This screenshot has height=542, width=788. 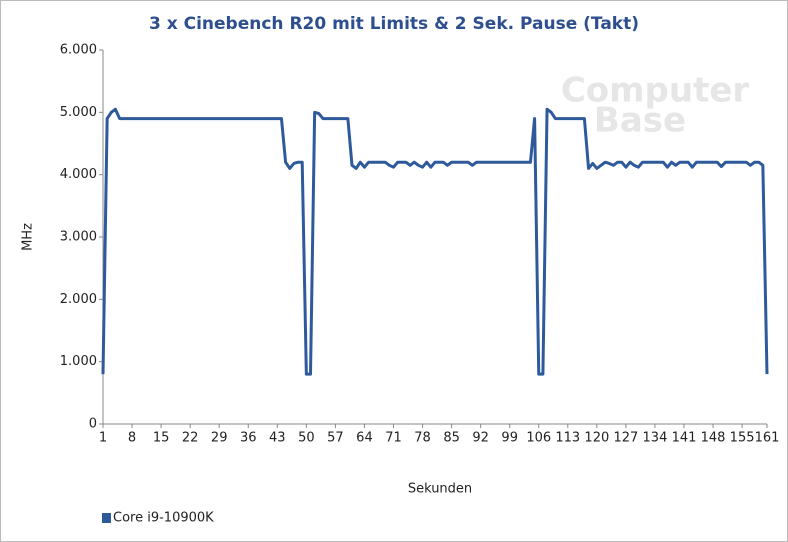 I want to click on watermark: Base, so click(x=640, y=121).